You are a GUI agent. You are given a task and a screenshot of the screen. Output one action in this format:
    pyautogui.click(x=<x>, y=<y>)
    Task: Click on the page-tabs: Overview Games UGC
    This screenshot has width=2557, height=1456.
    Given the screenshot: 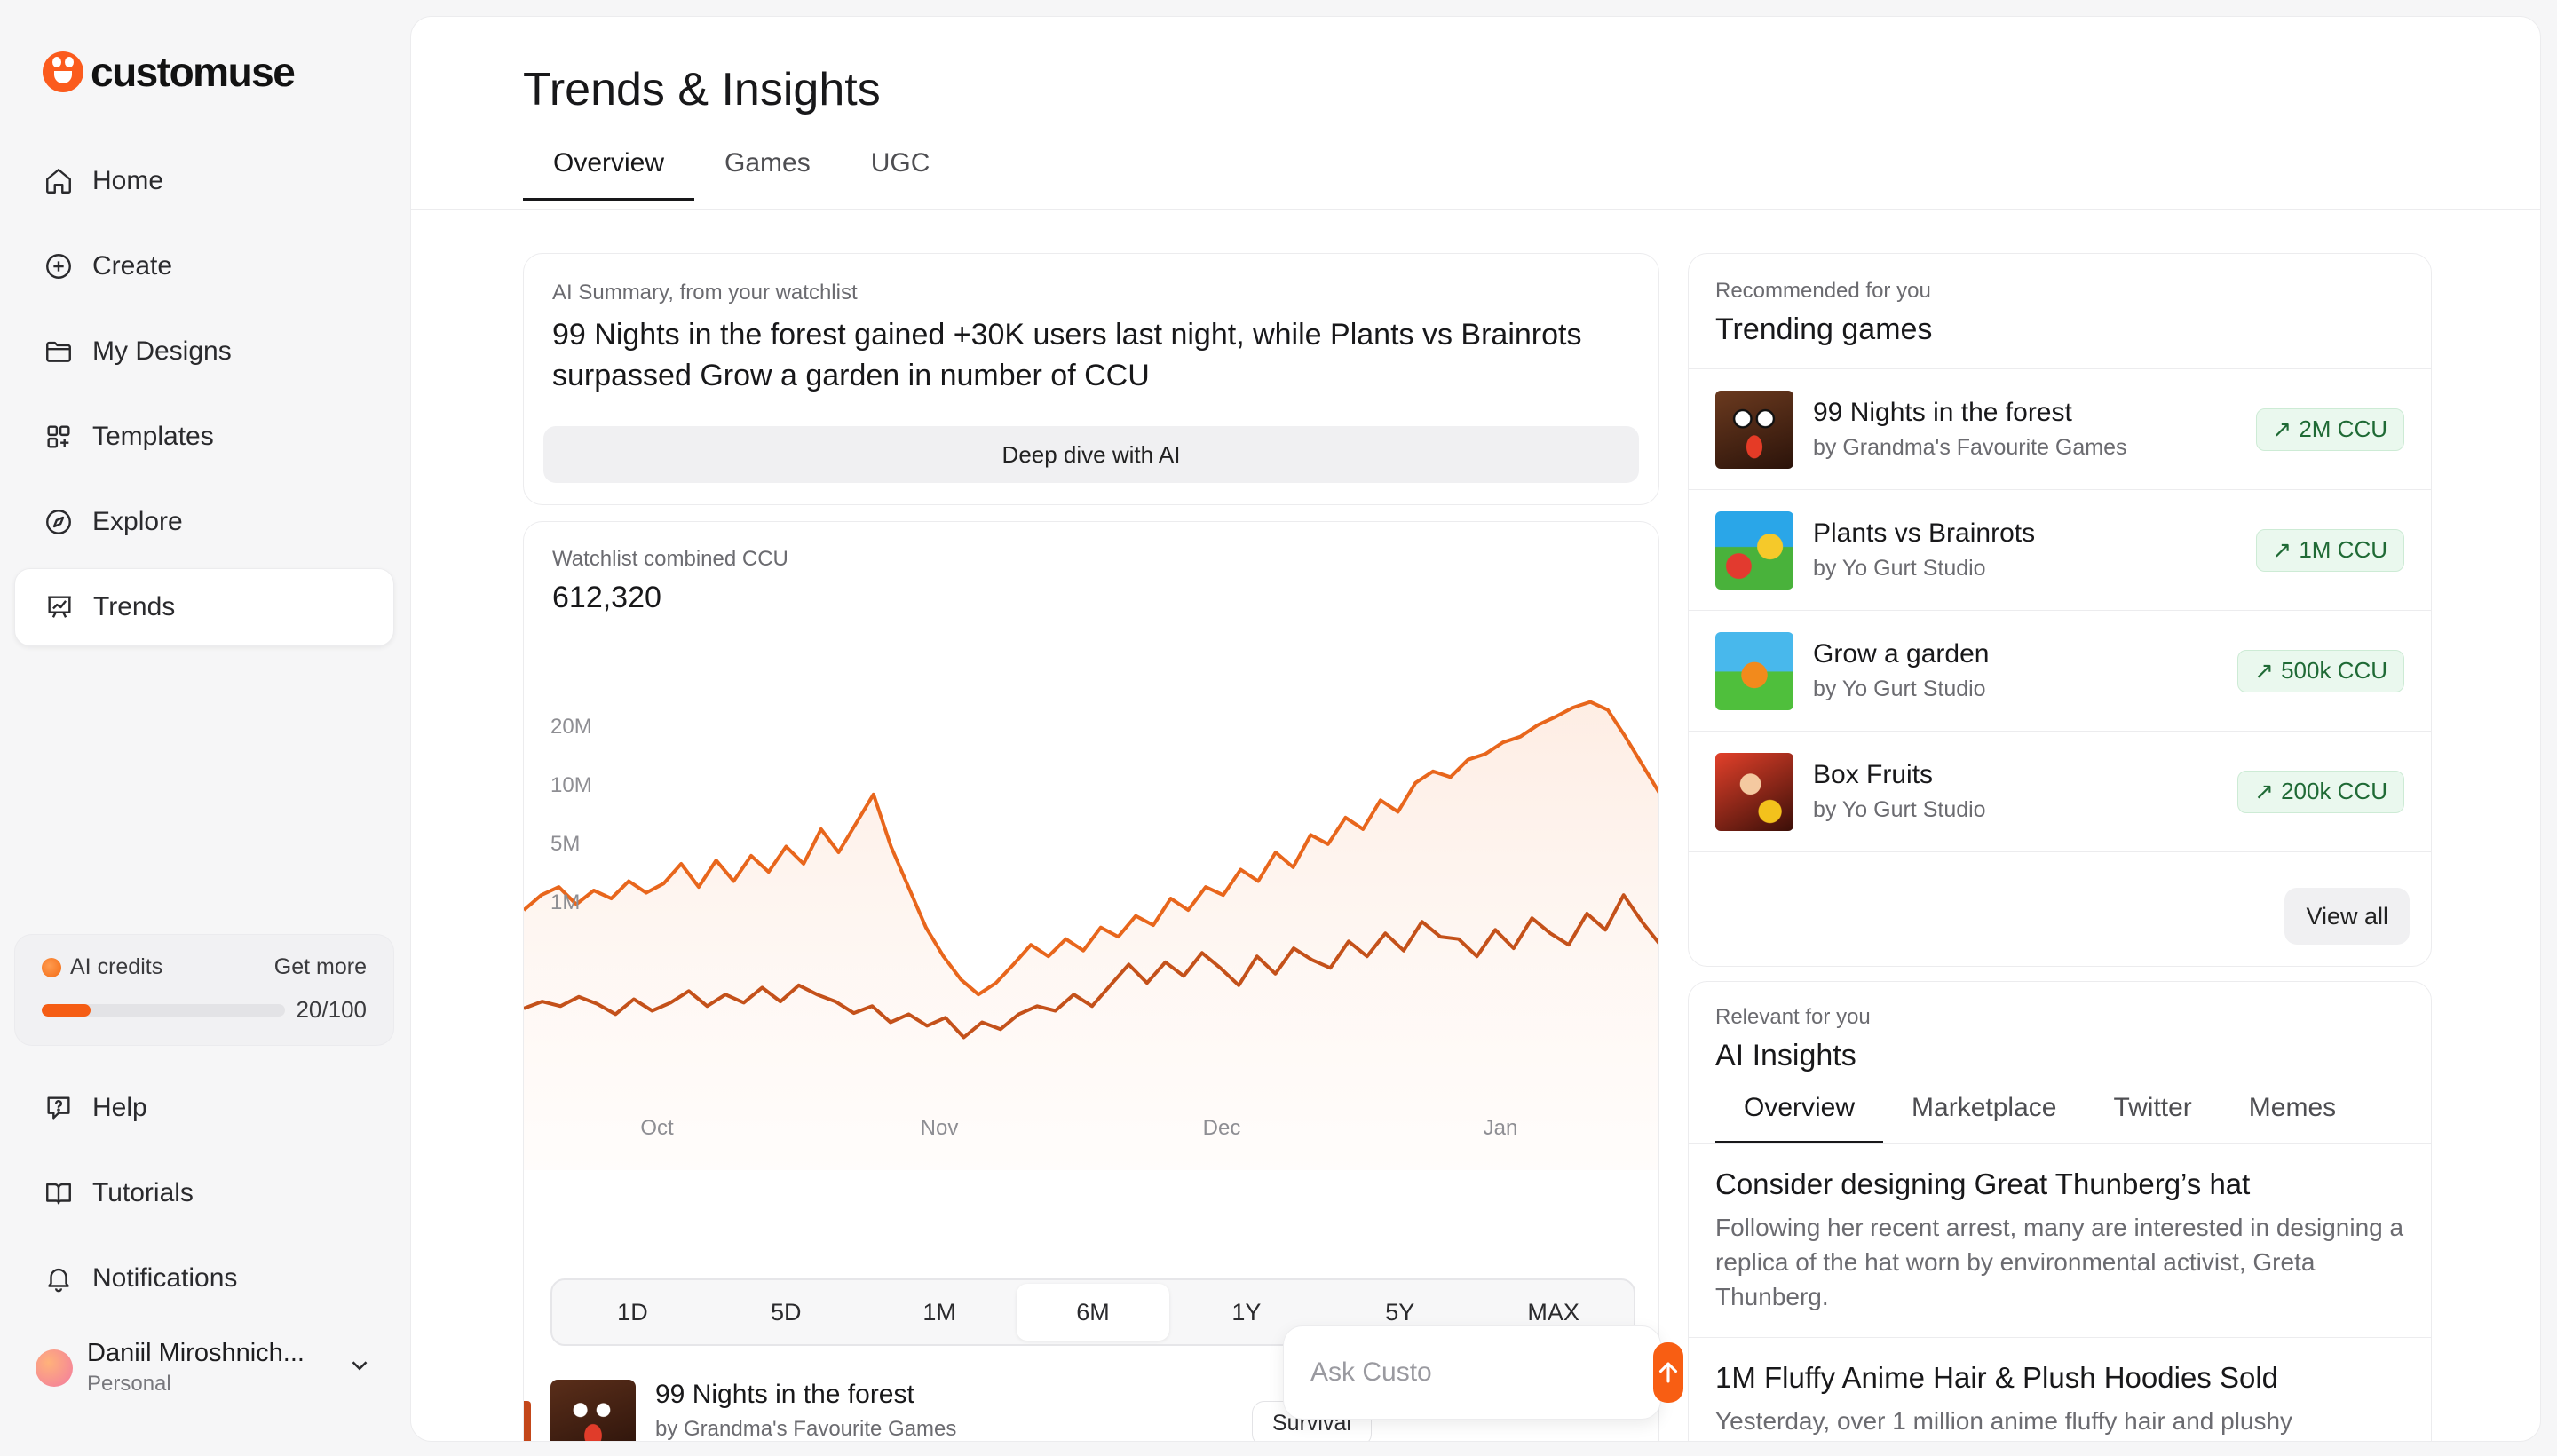 What is the action you would take?
    pyautogui.click(x=741, y=174)
    